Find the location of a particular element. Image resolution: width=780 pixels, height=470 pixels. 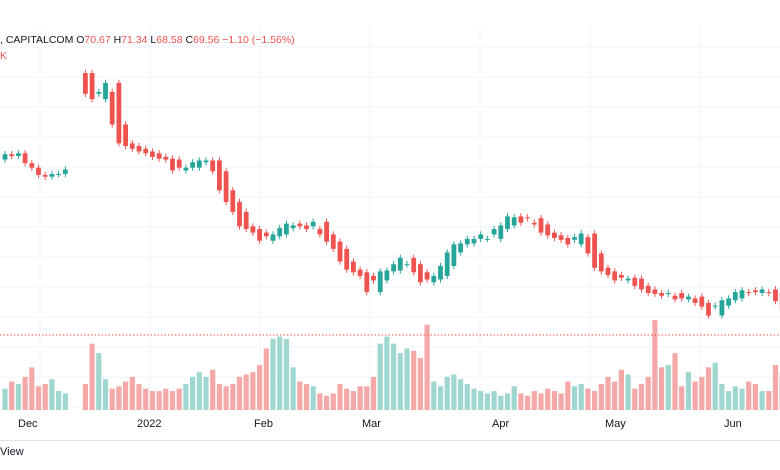

x-axis-tick-label: Dec is located at coordinates (28, 424).